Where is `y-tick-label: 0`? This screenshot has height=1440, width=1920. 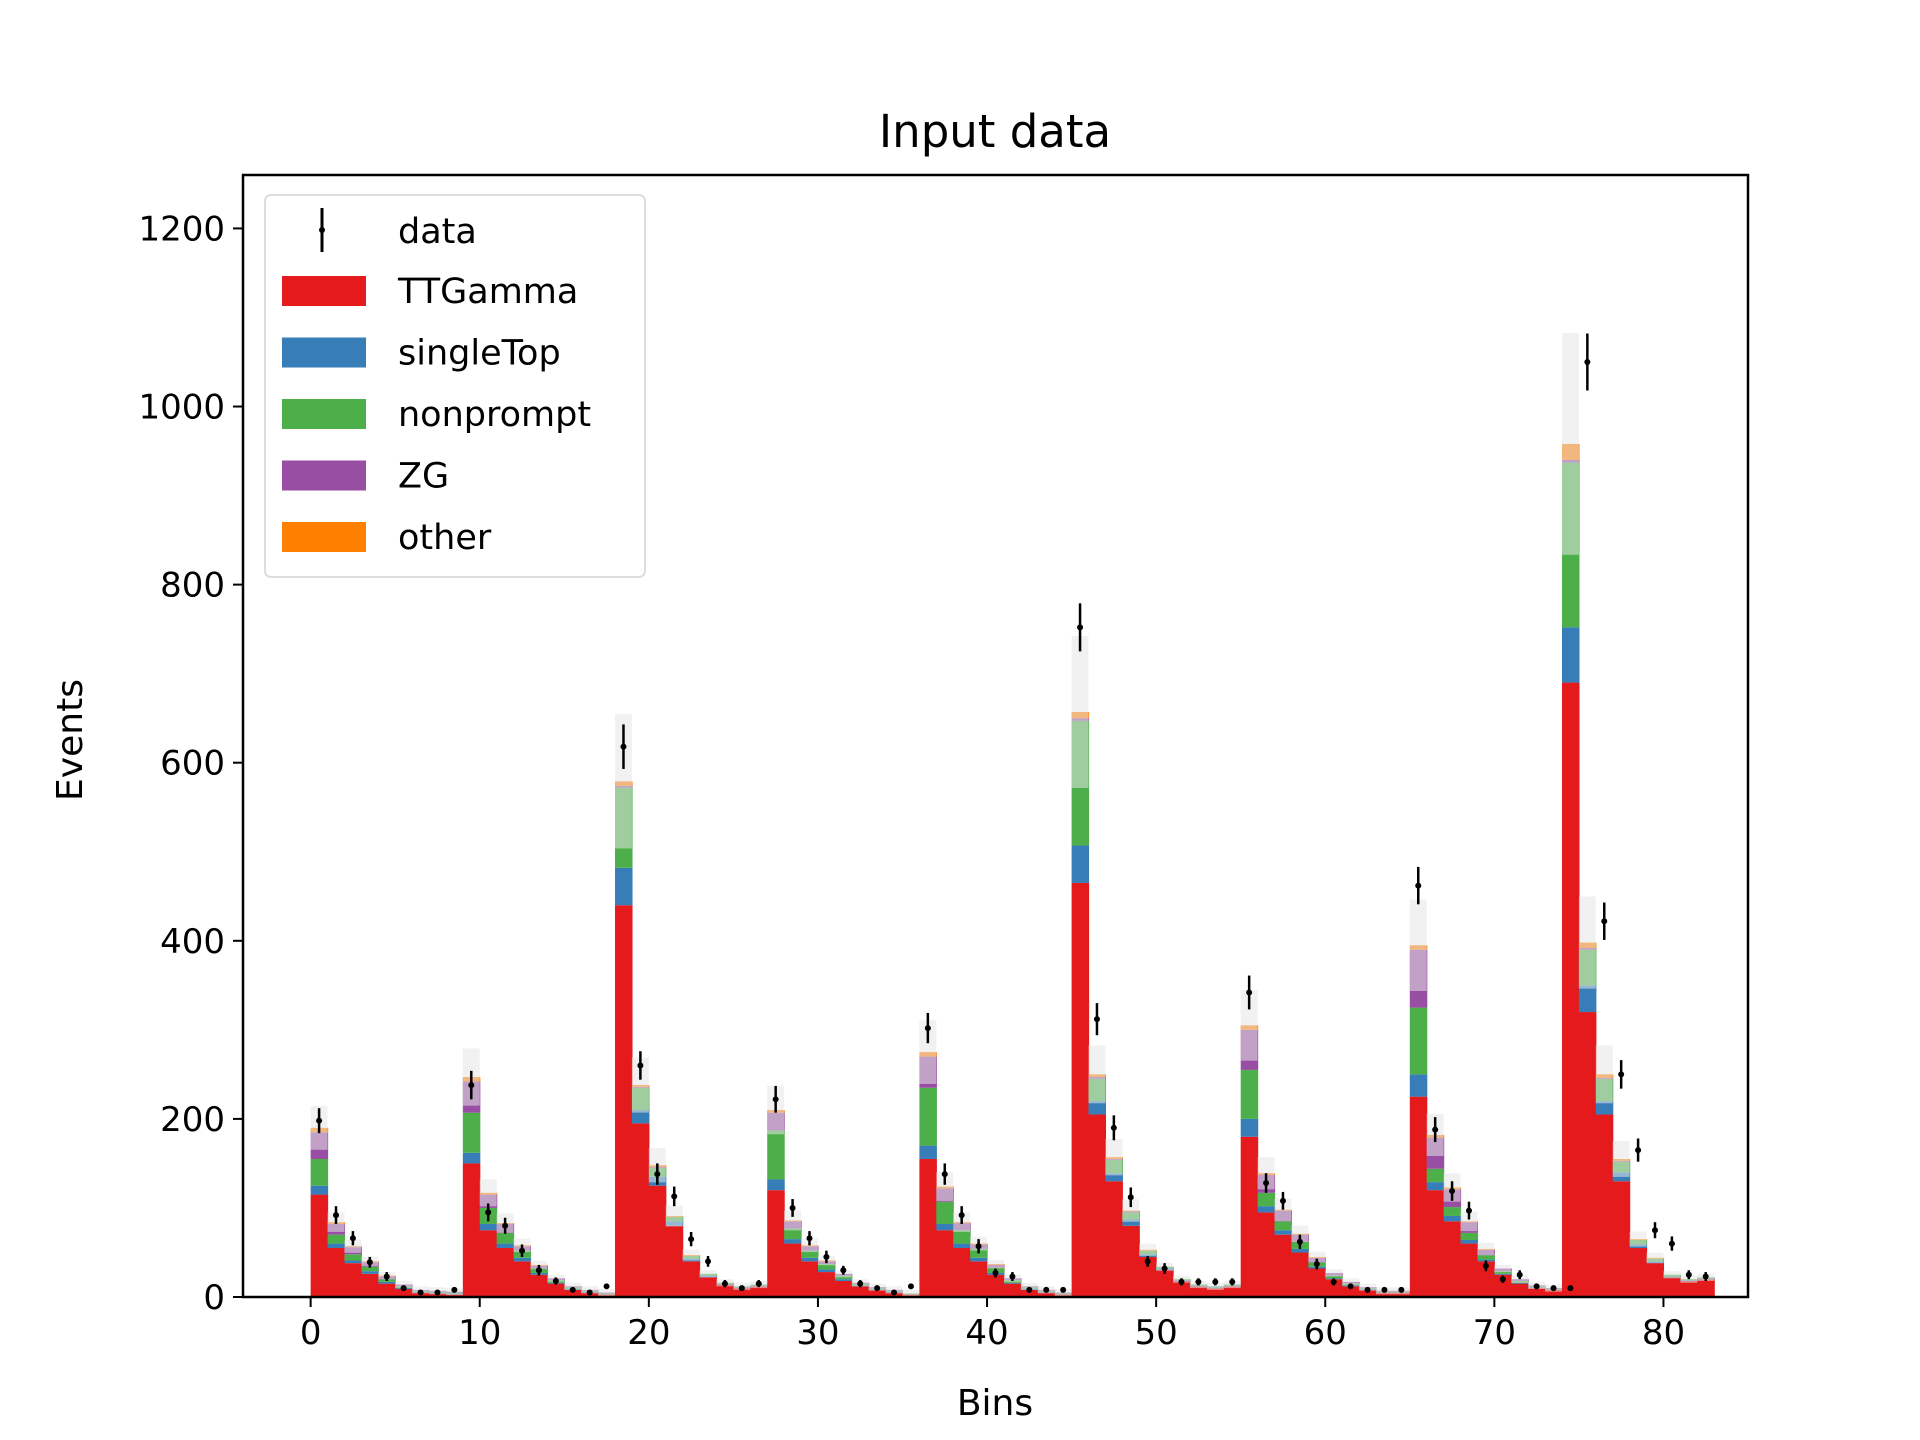
y-tick-label: 0 is located at coordinates (214, 1298).